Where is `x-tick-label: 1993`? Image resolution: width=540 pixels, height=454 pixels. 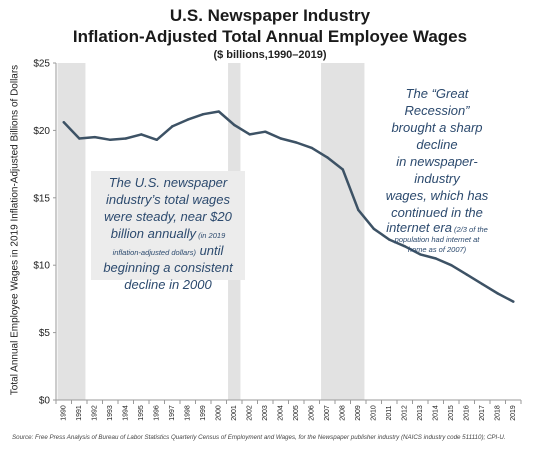
x-tick-label: 1993 is located at coordinates (110, 413).